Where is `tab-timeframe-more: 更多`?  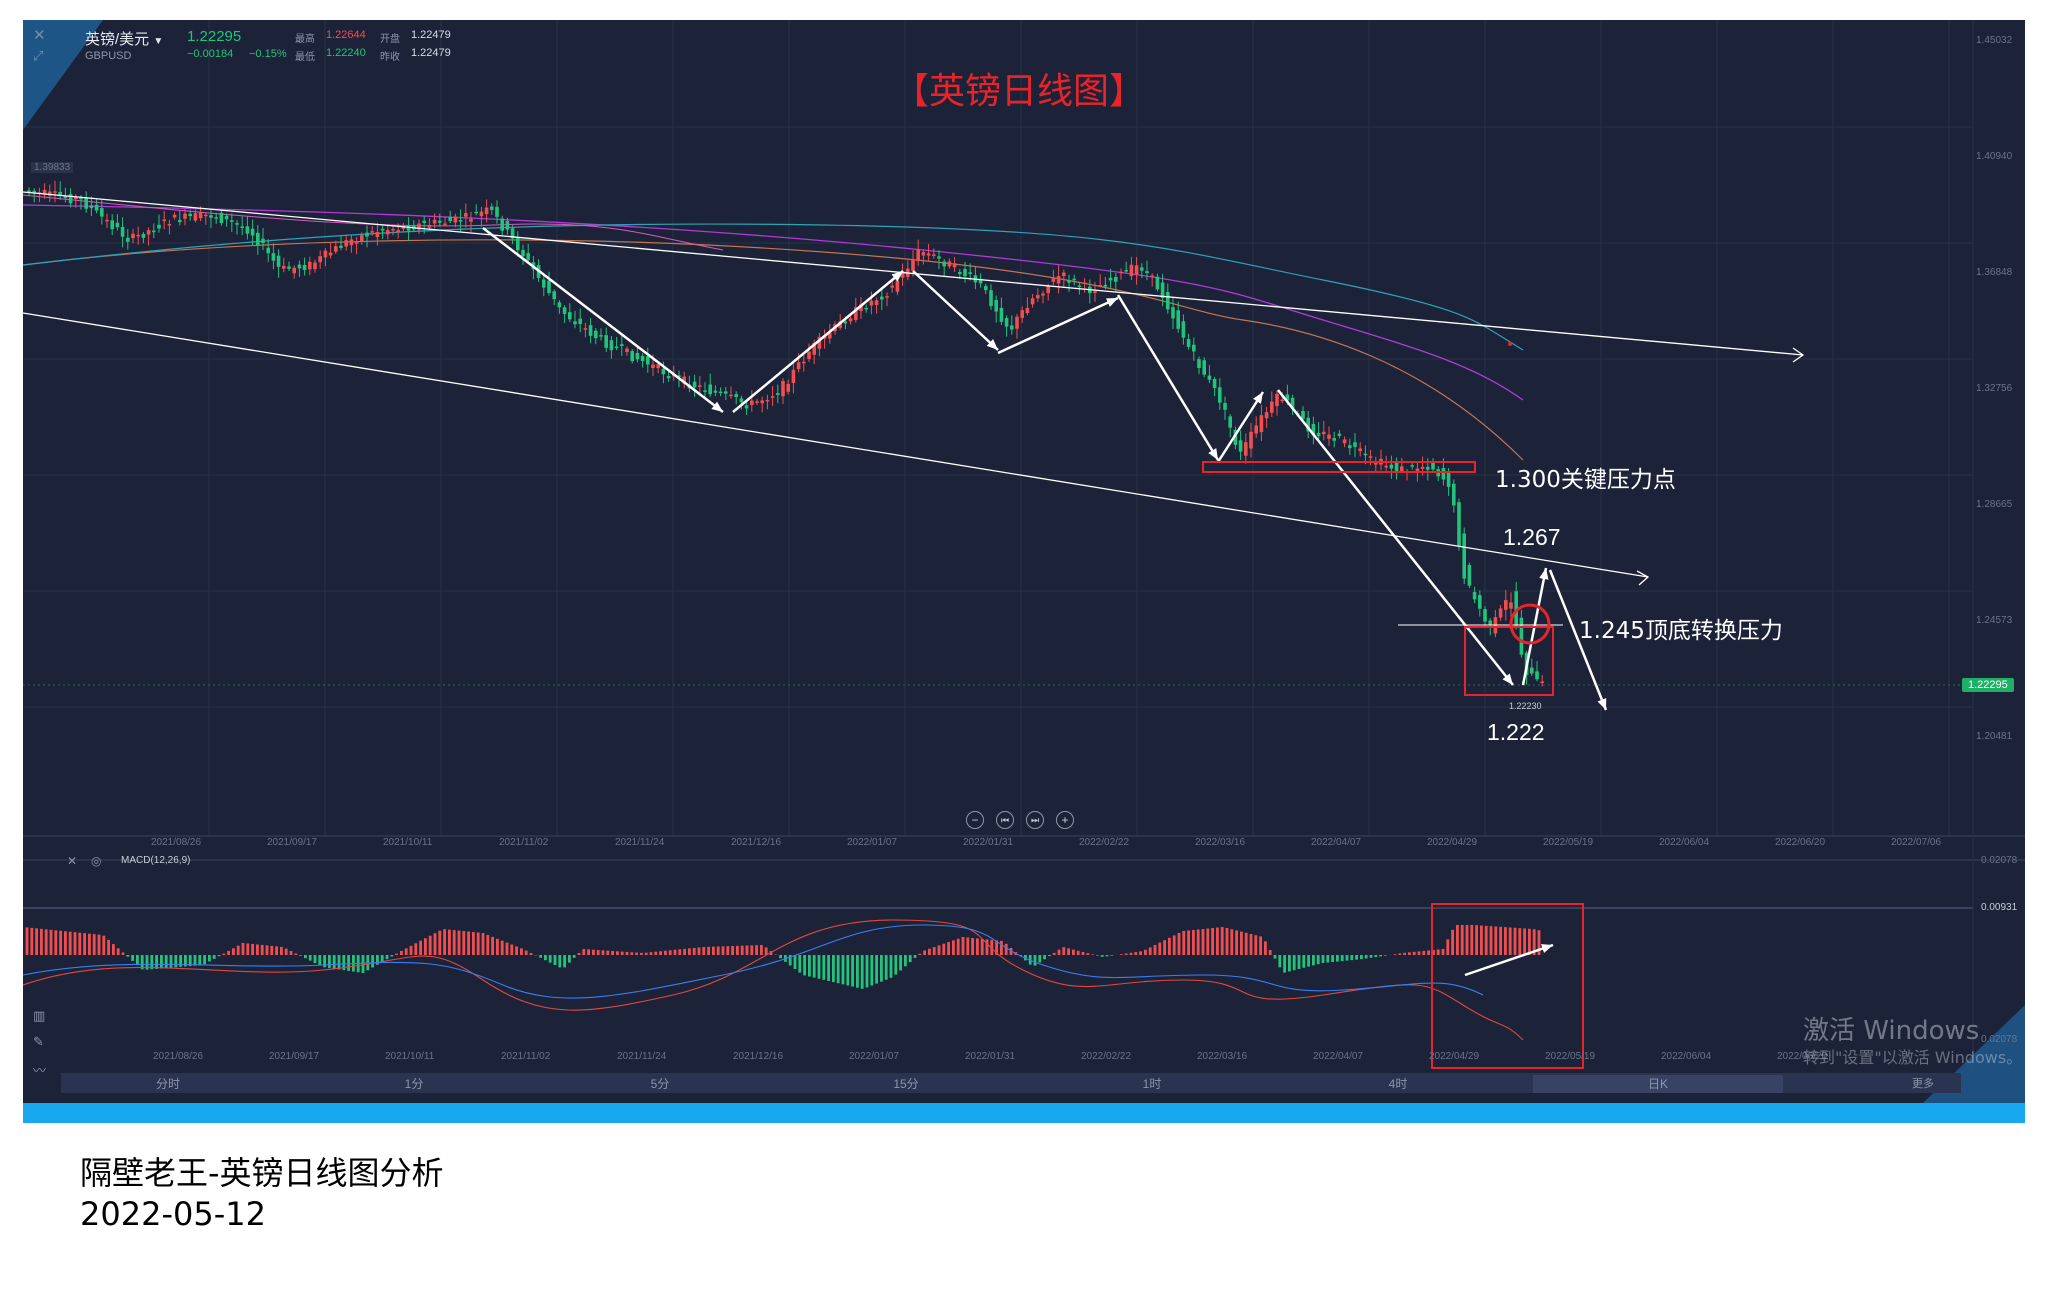 tab-timeframe-more: 更多 is located at coordinates (1923, 1084).